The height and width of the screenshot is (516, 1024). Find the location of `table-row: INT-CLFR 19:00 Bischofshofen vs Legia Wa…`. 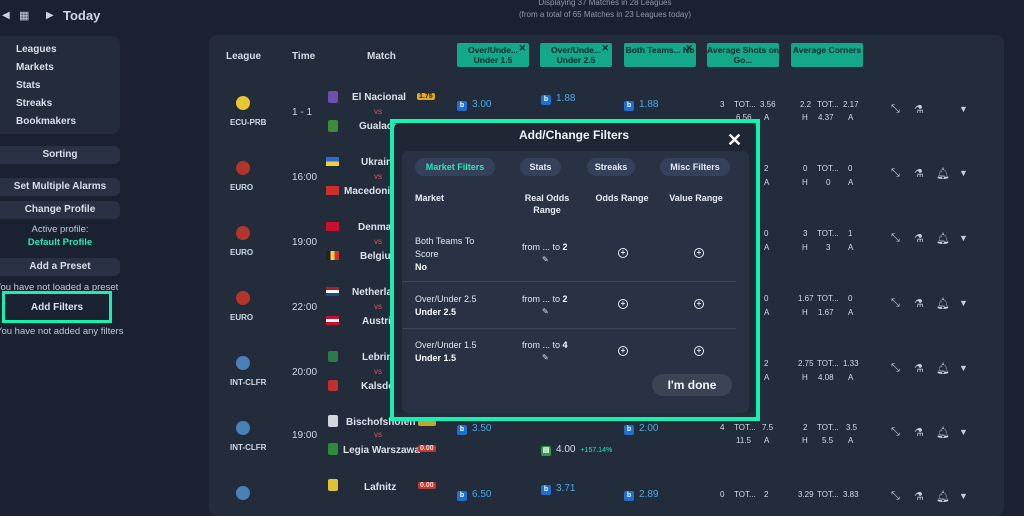

table-row: INT-CLFR 19:00 Bischofshofen vs Legia Wa… is located at coordinates (599, 435).